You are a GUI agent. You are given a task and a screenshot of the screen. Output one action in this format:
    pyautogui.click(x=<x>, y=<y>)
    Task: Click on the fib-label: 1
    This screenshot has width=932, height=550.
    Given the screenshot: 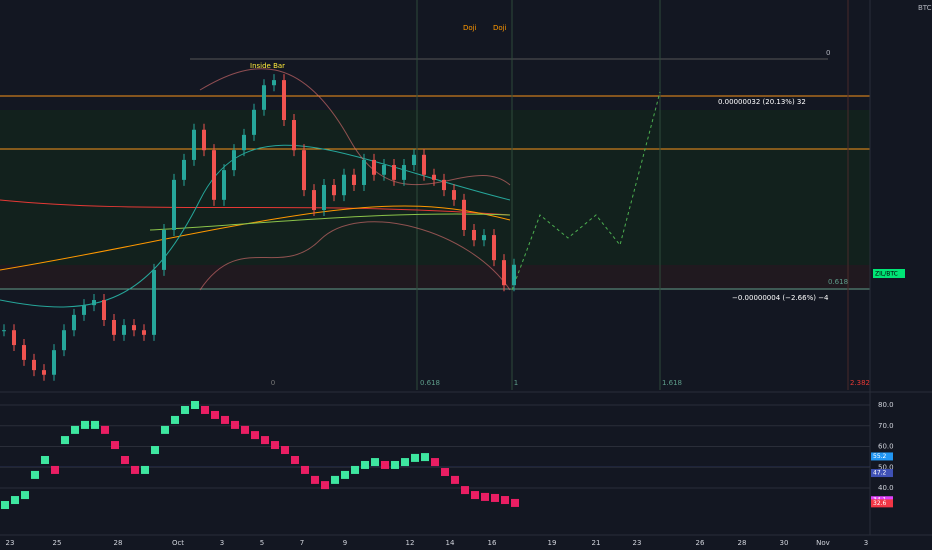 What is the action you would take?
    pyautogui.click(x=516, y=383)
    